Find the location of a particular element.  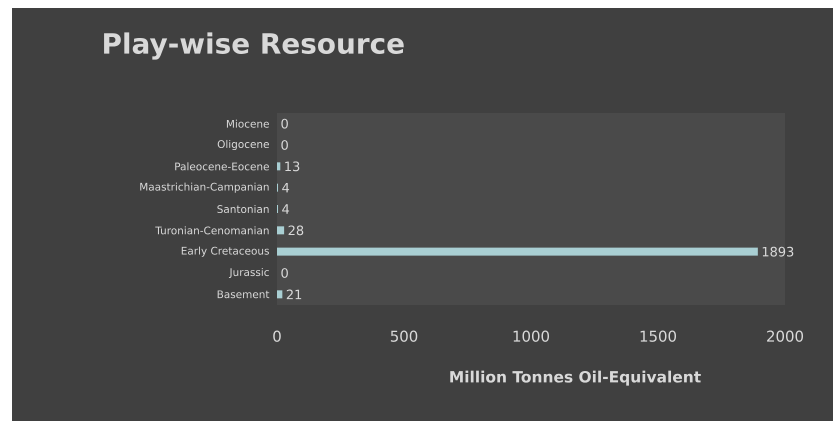

y-tick-label: Maastrichian-Campanian is located at coordinates (204, 187).